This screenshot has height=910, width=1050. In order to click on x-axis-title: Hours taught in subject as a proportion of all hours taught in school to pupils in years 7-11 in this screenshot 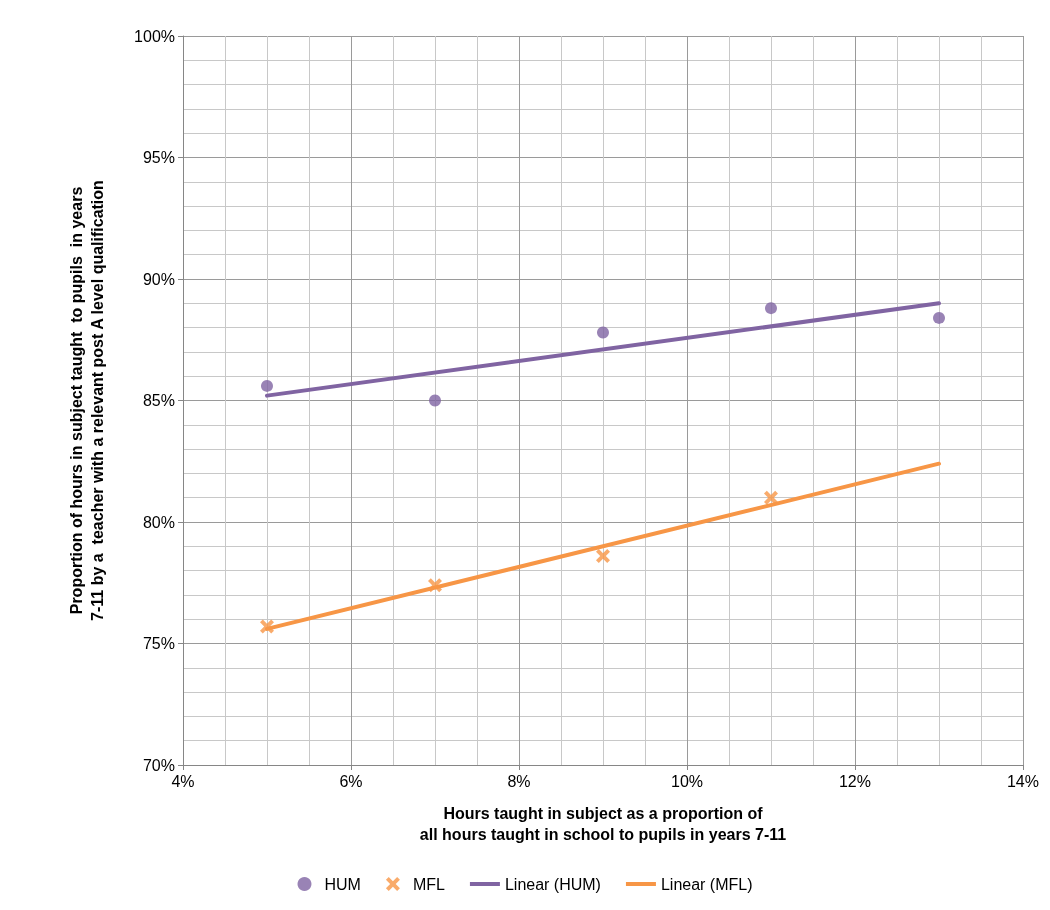, I will do `click(603, 824)`.